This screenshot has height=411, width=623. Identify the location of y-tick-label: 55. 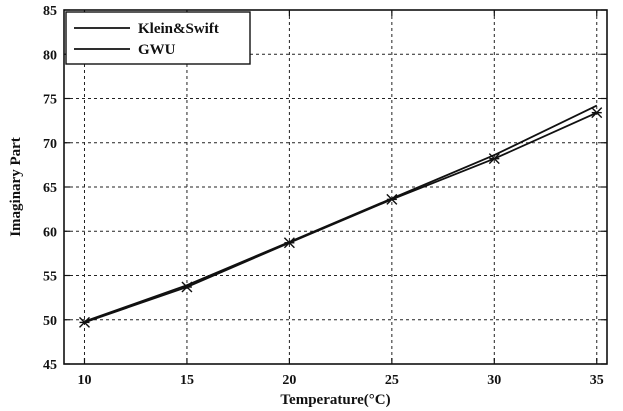
(50, 277).